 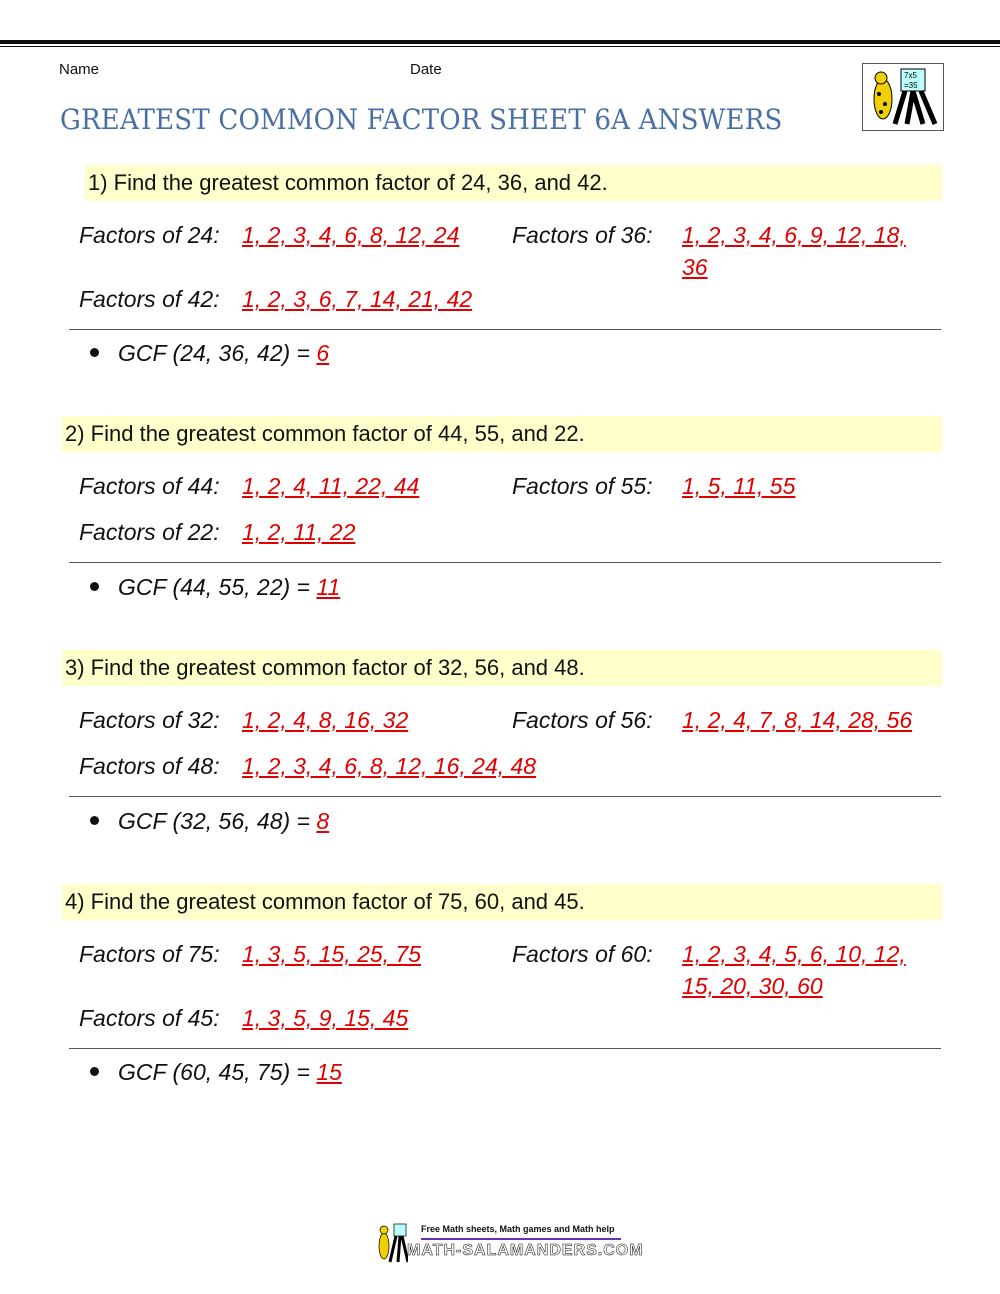 I want to click on date-label: Date, so click(x=426, y=69).